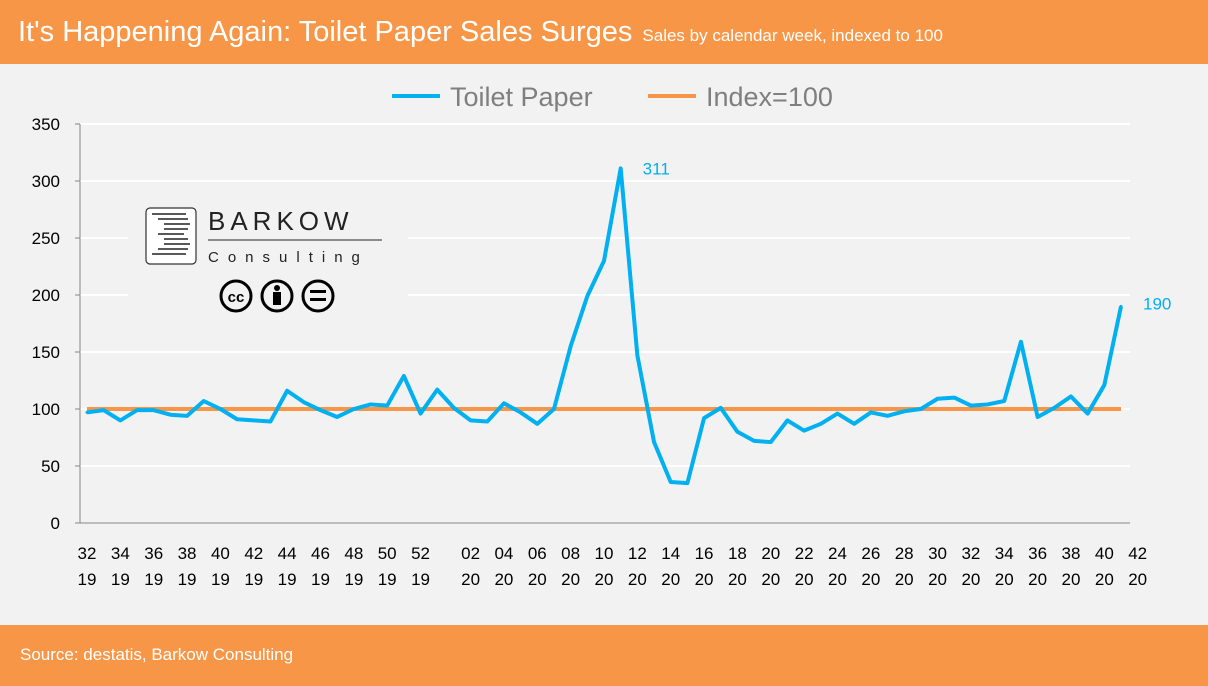 Image resolution: width=1208 pixels, height=686 pixels. I want to click on legend: Toilet Paper Index=100, so click(612, 97).